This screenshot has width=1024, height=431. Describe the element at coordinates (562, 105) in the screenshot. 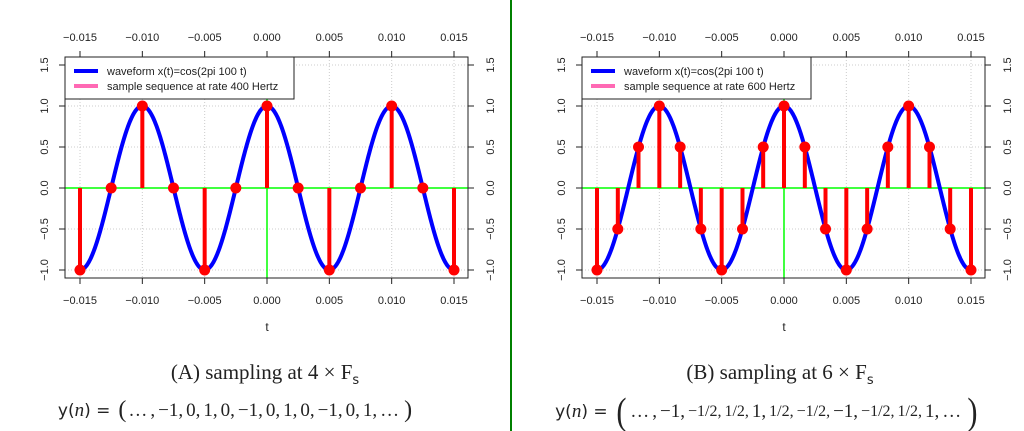

I see `y-tick-label-left: 1.0` at that location.